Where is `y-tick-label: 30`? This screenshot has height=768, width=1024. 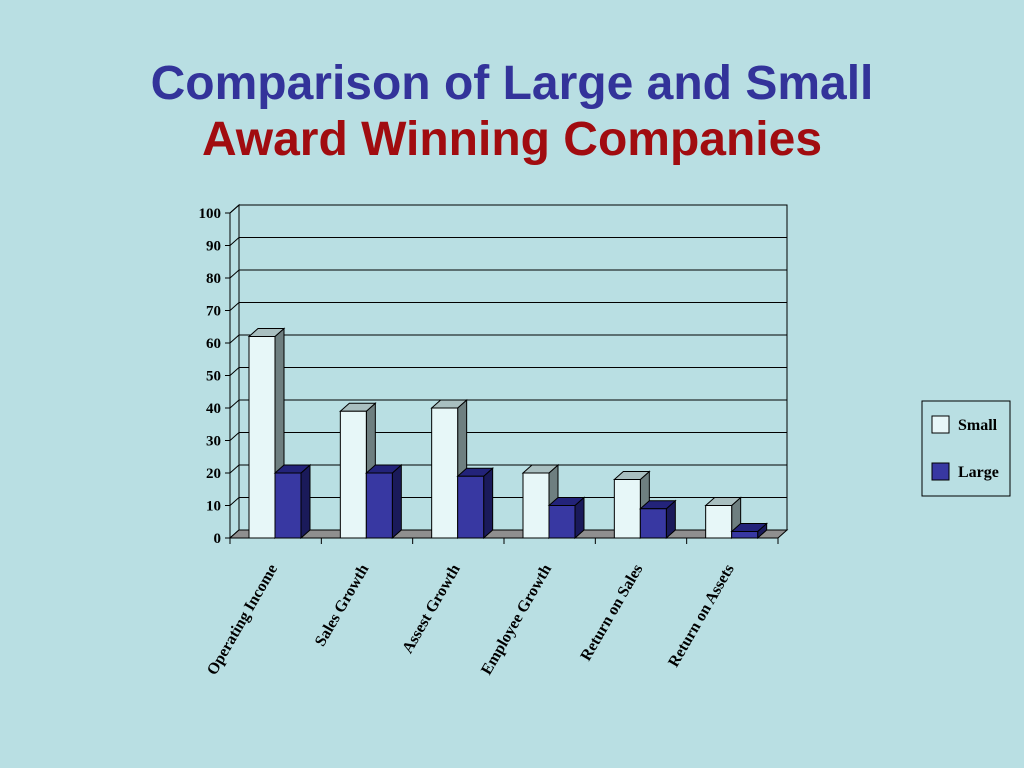
y-tick-label: 30 is located at coordinates (213, 442).